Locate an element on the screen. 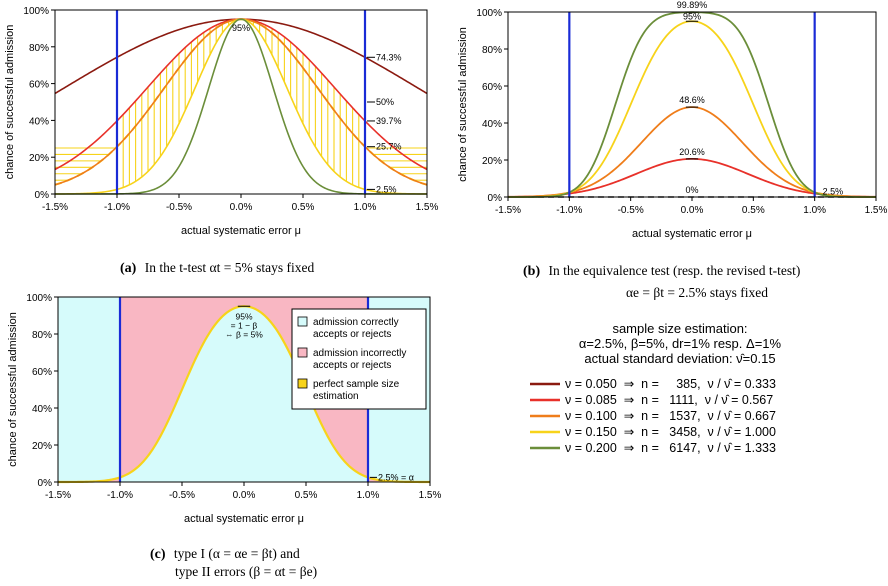  caption-c-line2: type II errors (β = αt = βe) is located at coordinates (246, 571).